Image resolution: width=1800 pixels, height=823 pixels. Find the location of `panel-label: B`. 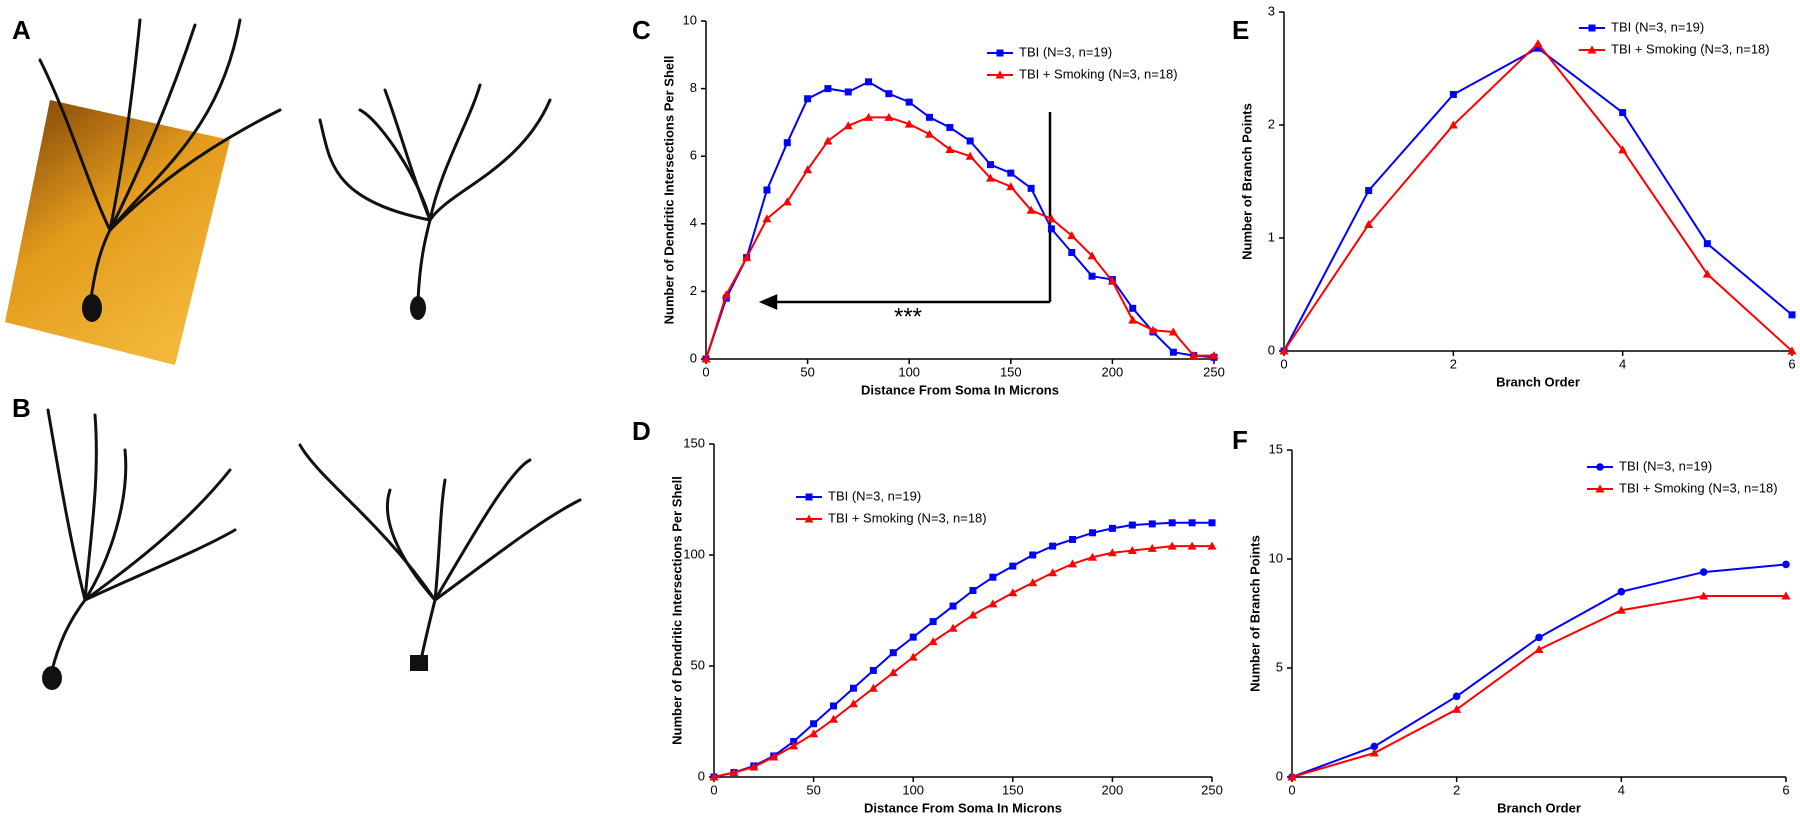

panel-label: B is located at coordinates (21, 408).